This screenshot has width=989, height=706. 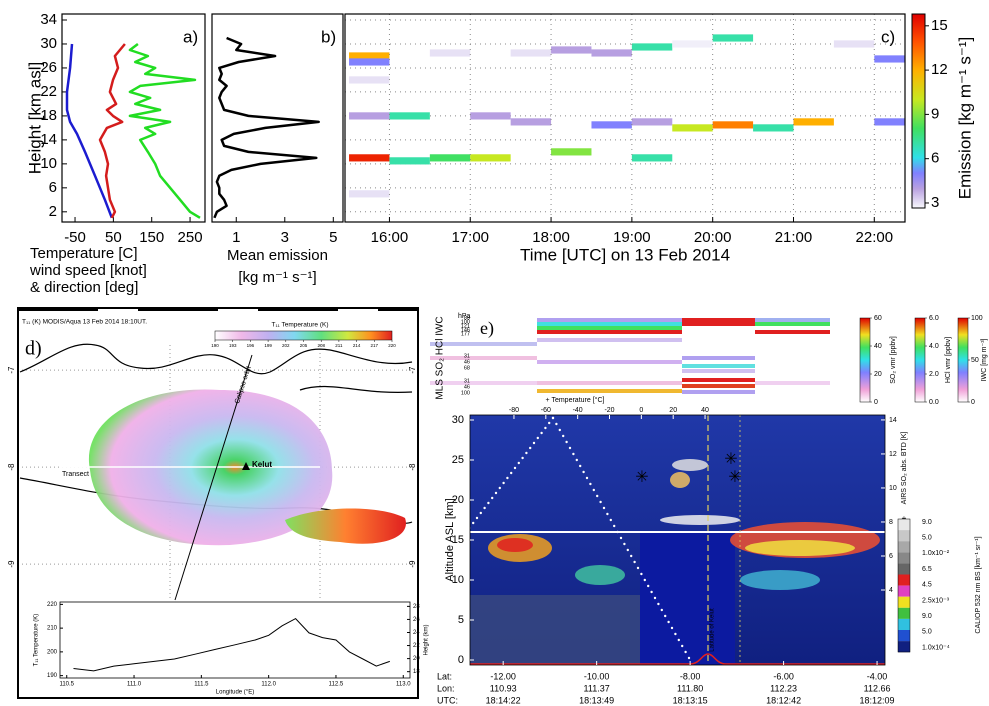 What do you see at coordinates (641, 477) in the screenshot?
I see `airs-marker: ✳` at bounding box center [641, 477].